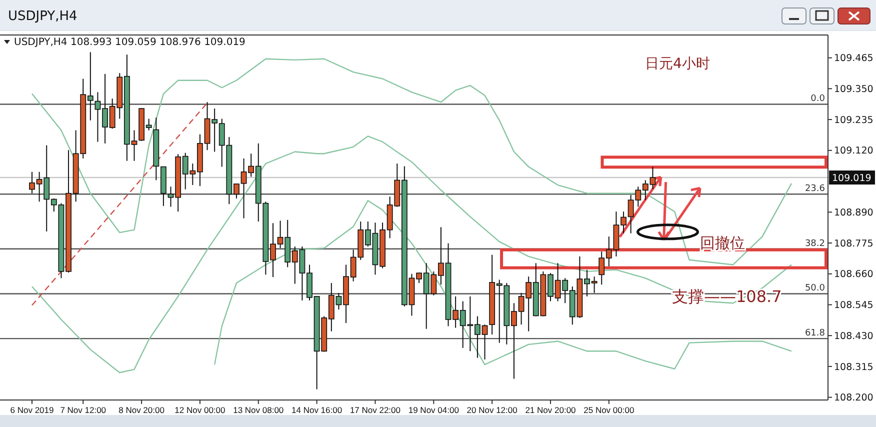  I want to click on y-tick-label: 109.350, so click(854, 89).